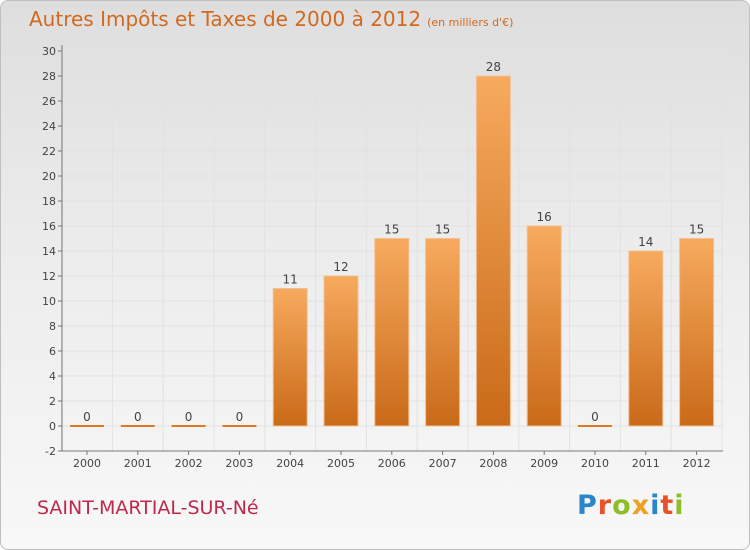 This screenshot has height=550, width=750. What do you see at coordinates (697, 463) in the screenshot?
I see `x-tick-label: 2012` at bounding box center [697, 463].